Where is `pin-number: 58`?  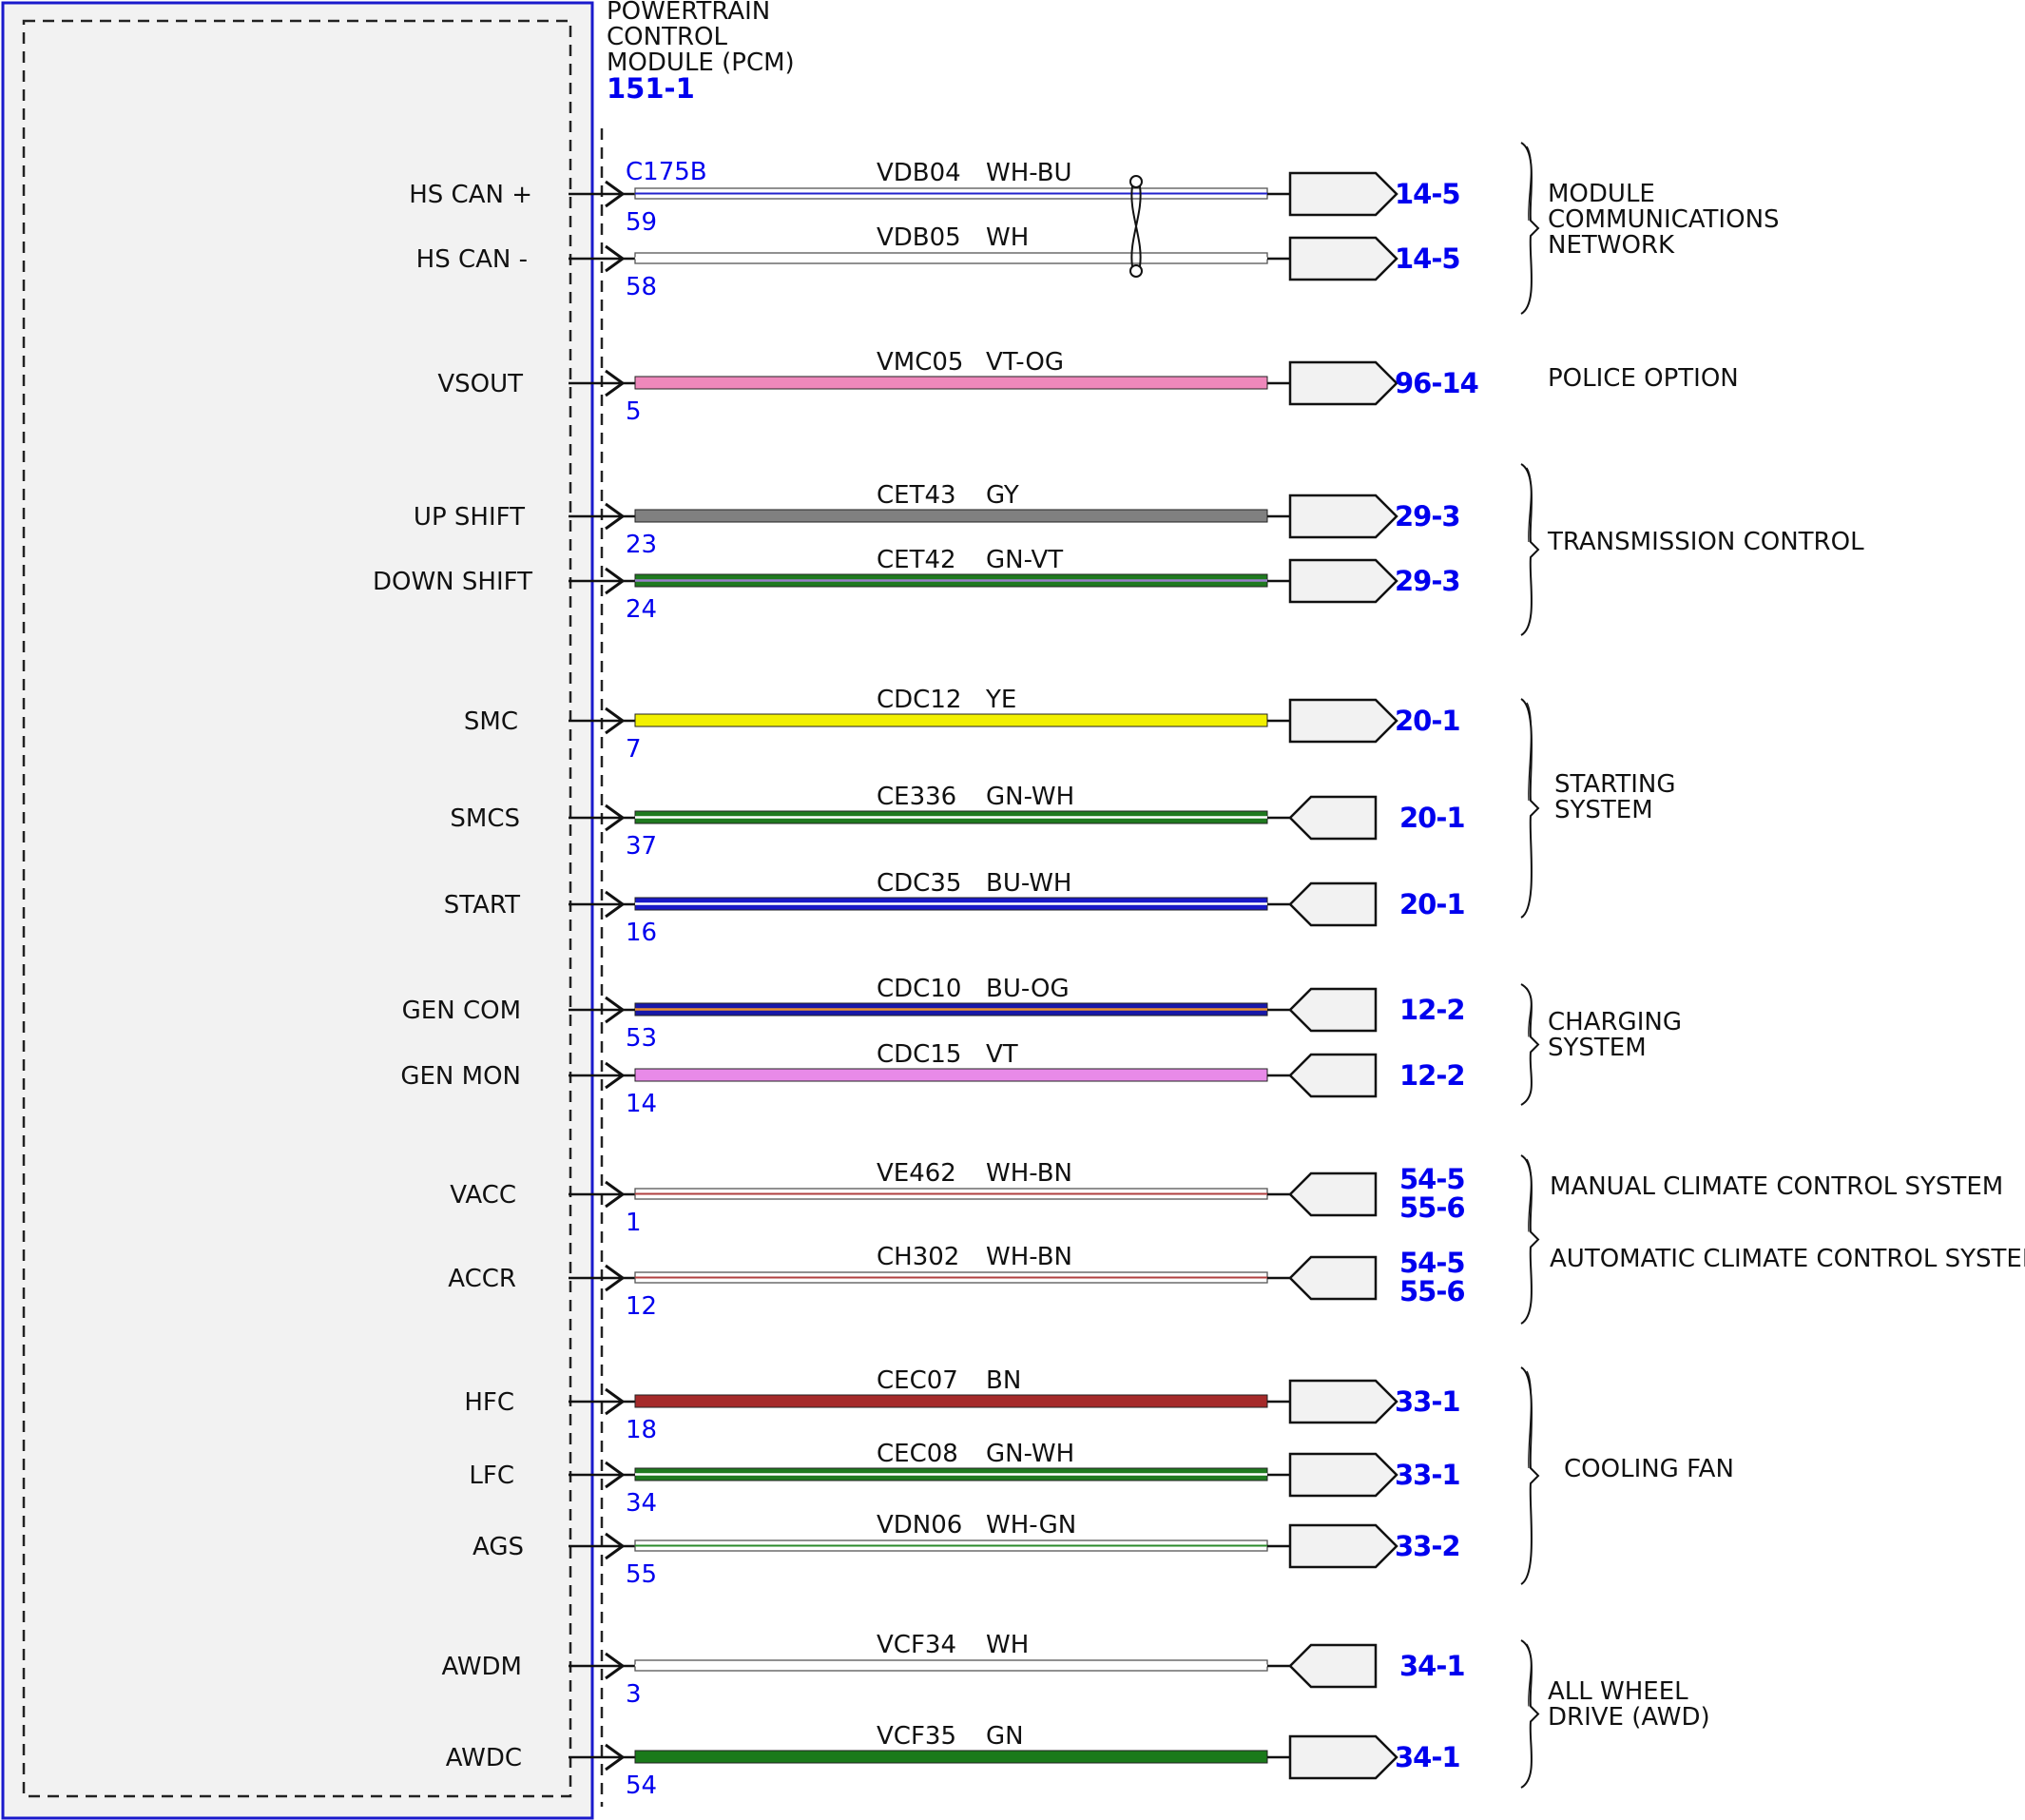 pin-number: 58 is located at coordinates (641, 287).